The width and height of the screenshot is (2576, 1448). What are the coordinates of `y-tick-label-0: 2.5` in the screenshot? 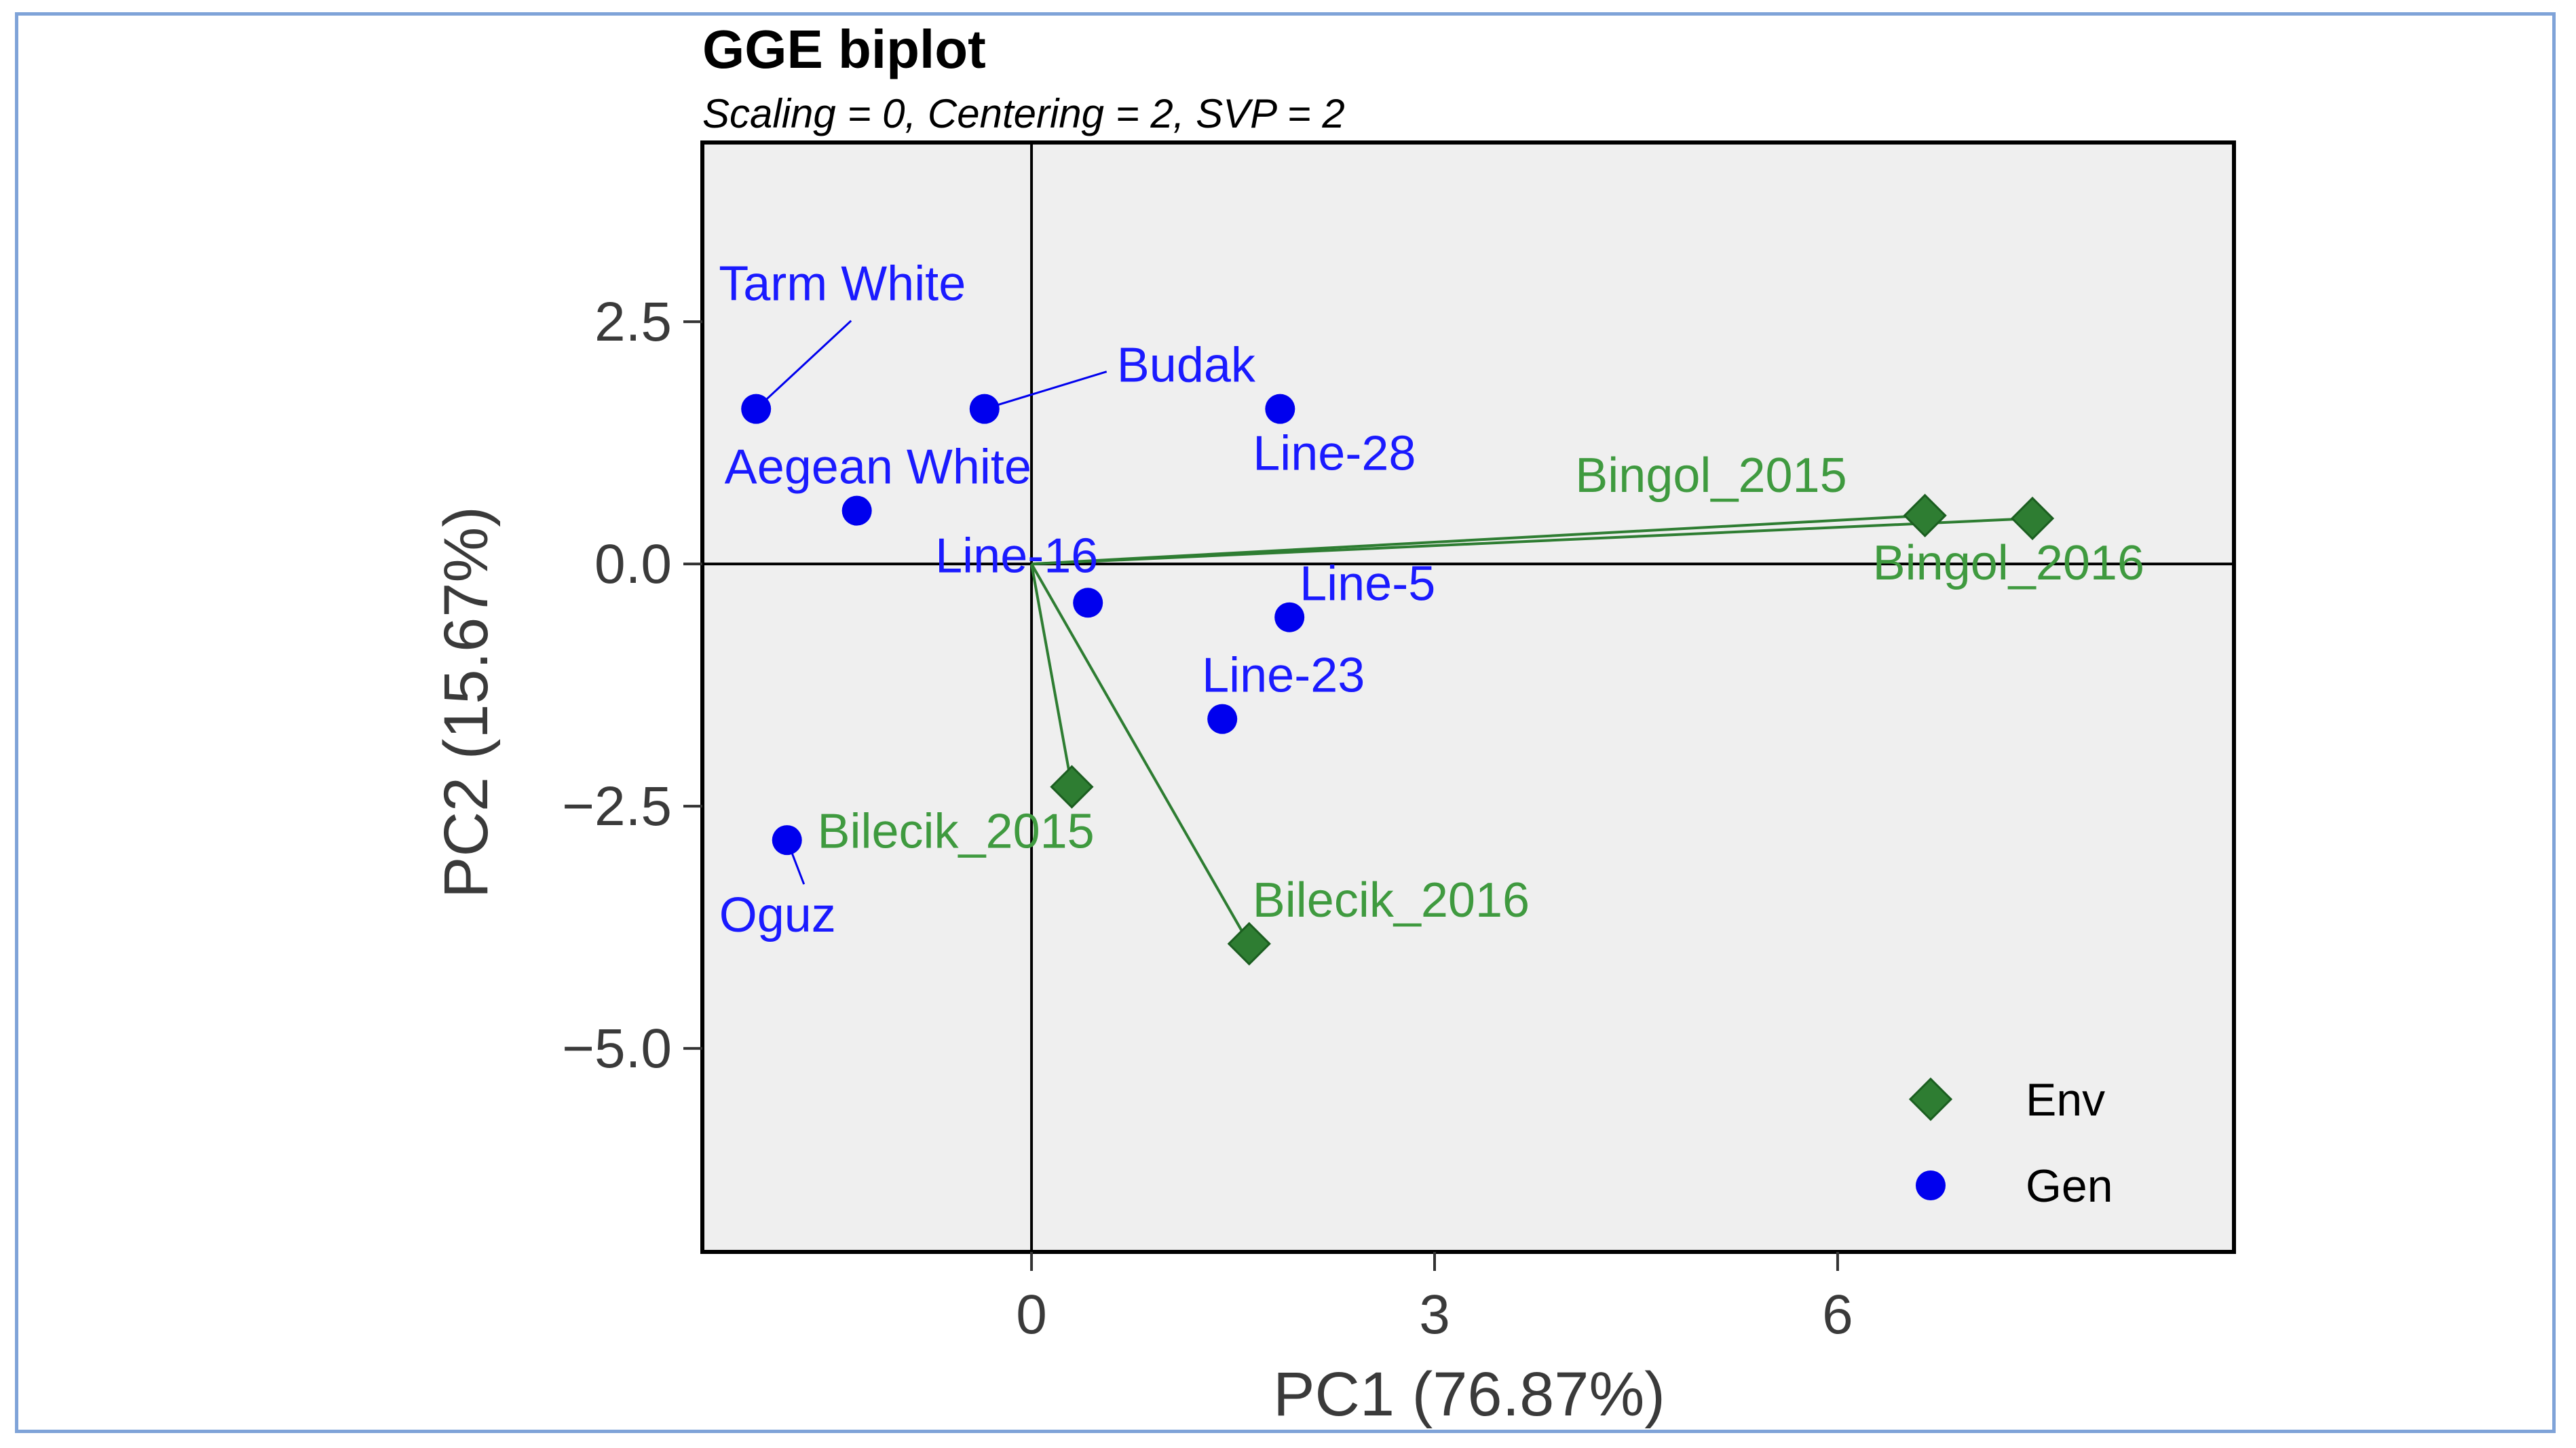 It's located at (633, 322).